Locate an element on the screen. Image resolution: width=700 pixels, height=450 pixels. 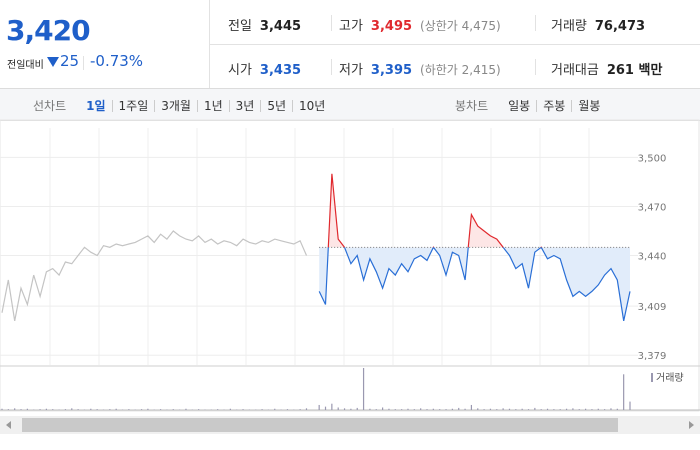
y-tick-label: 3,440 is located at coordinates (652, 256).